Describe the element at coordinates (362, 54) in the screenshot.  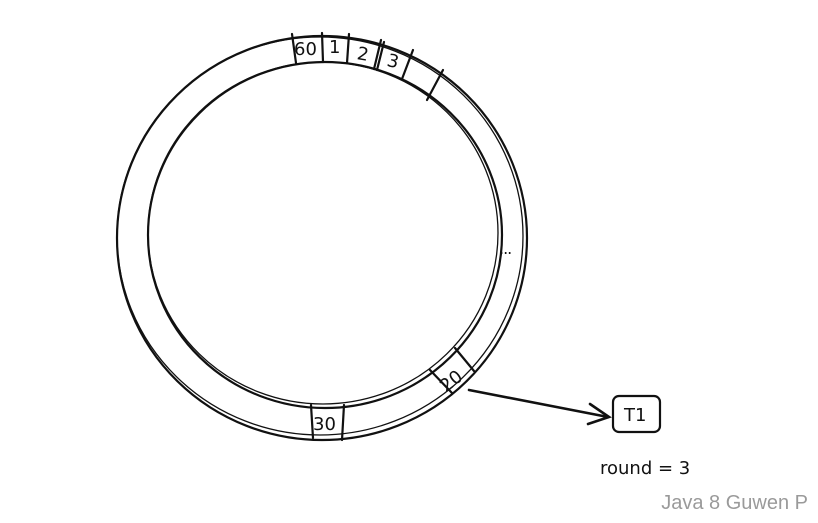
I see `slot-label-2: 2` at that location.